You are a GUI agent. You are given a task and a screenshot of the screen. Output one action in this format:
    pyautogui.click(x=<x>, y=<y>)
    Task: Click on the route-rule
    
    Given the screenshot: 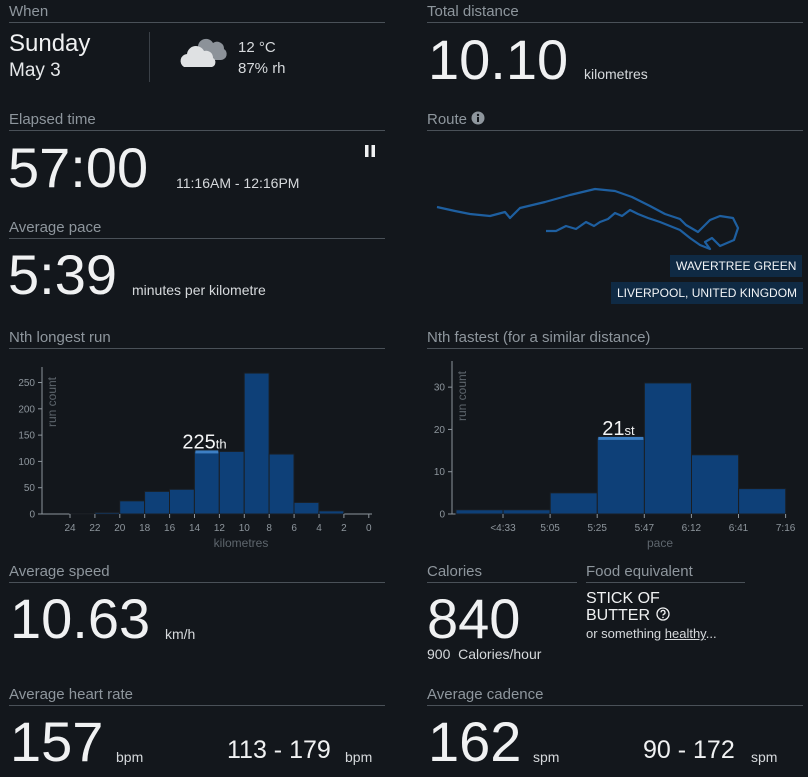 What is the action you would take?
    pyautogui.click(x=615, y=130)
    